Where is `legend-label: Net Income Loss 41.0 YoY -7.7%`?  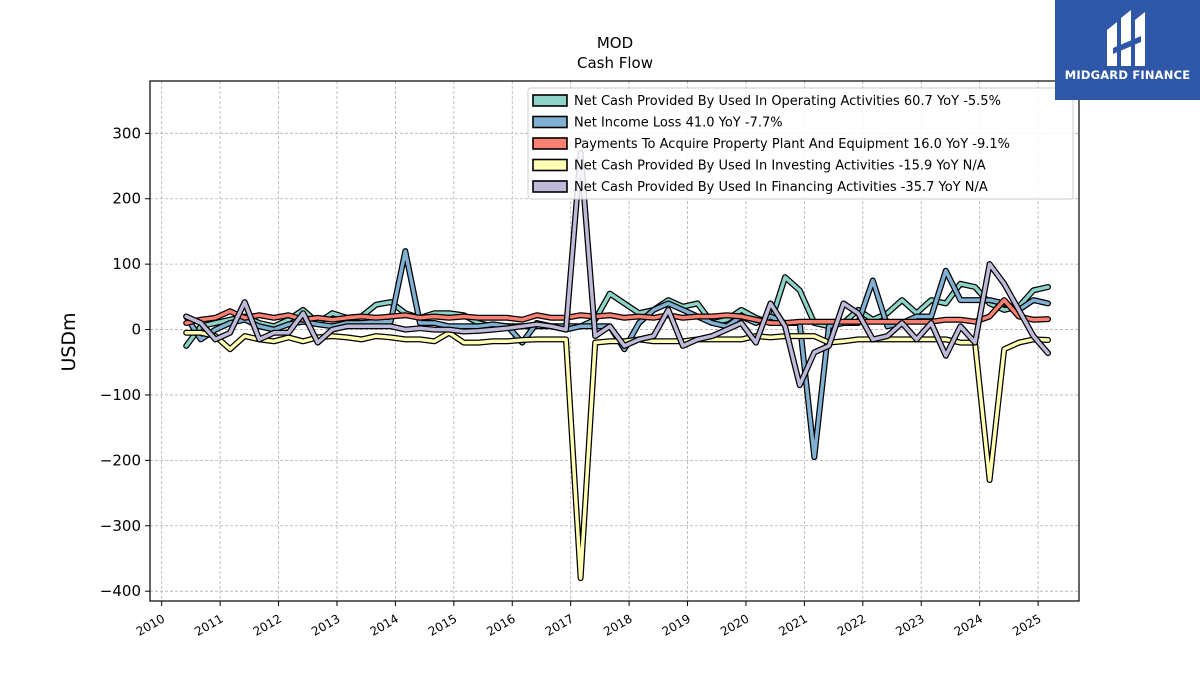
legend-label: Net Income Loss 41.0 YoY -7.7% is located at coordinates (678, 123).